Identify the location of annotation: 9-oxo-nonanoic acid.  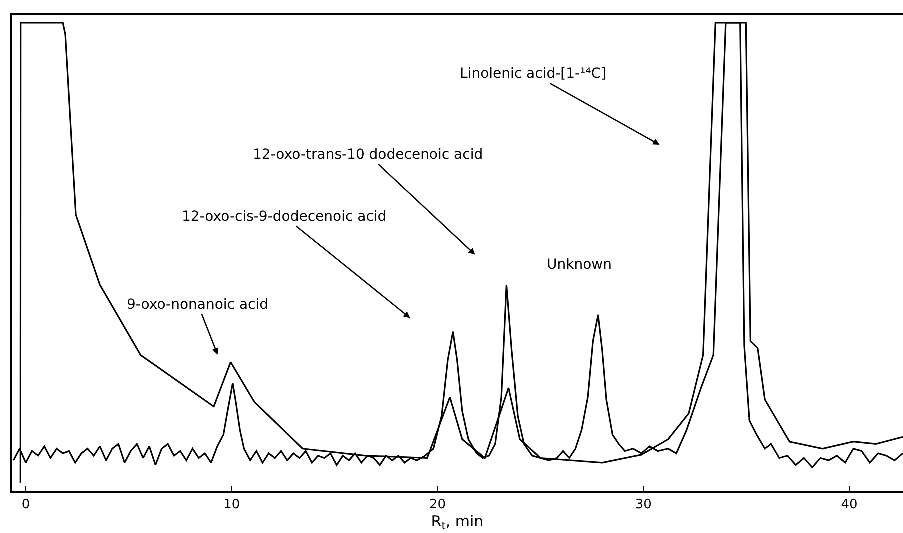
(198, 305).